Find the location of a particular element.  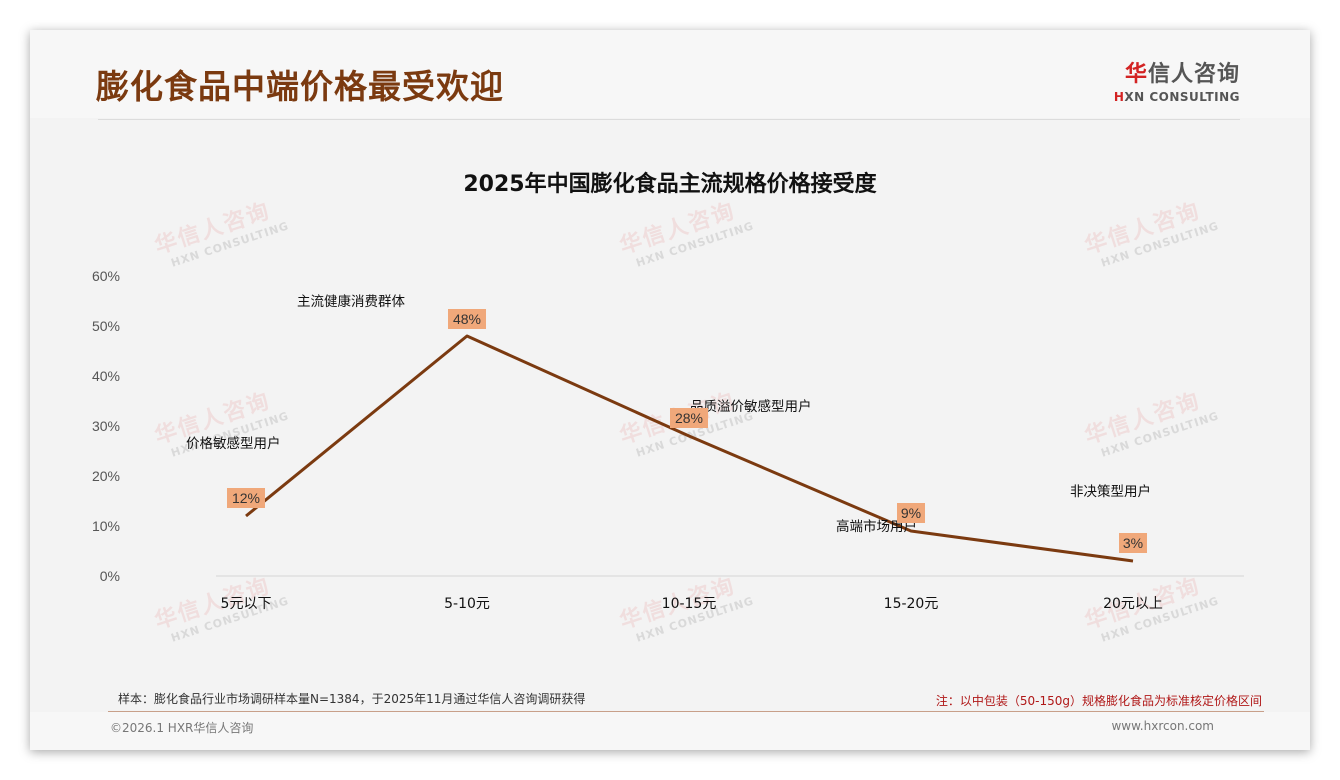

y-tick-label: 20% is located at coordinates (106, 476).